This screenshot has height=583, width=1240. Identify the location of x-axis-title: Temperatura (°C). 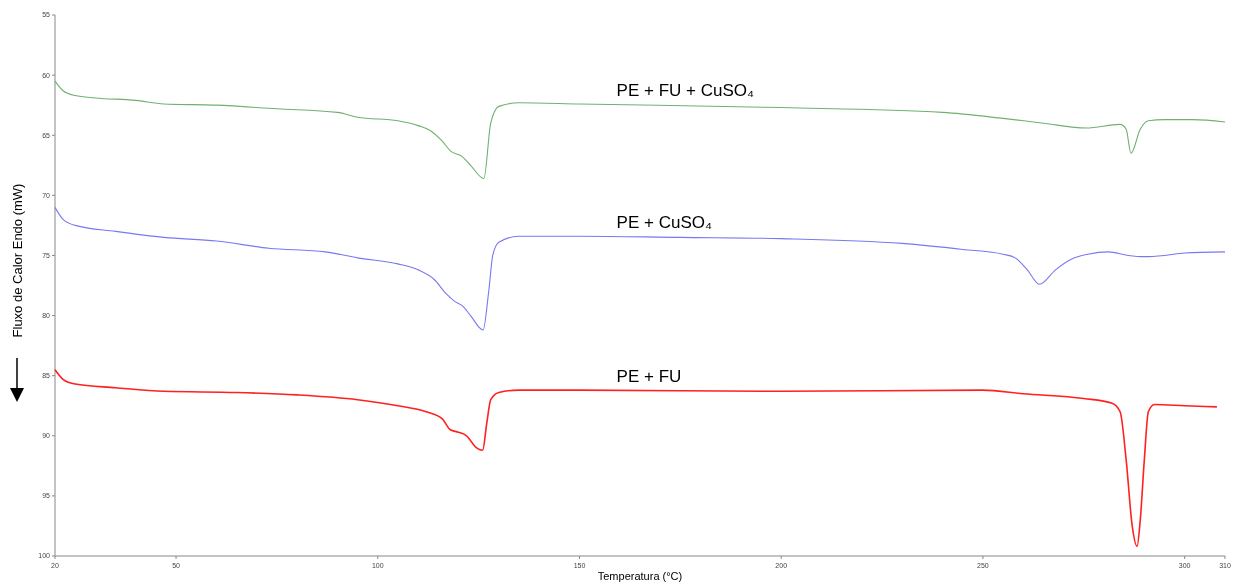
(640, 576).